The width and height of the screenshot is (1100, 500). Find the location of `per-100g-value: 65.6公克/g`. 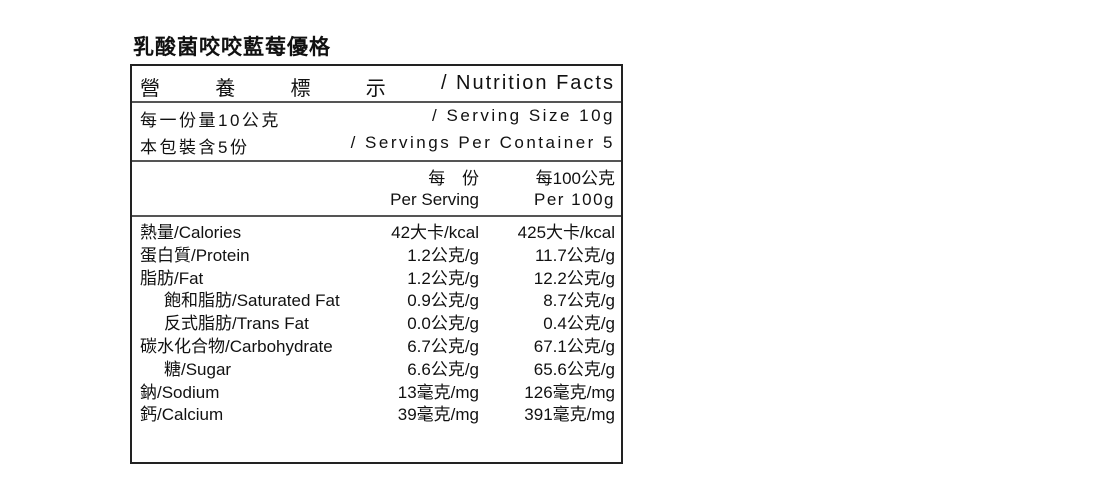

per-100g-value: 65.6公克/g is located at coordinates (574, 369).